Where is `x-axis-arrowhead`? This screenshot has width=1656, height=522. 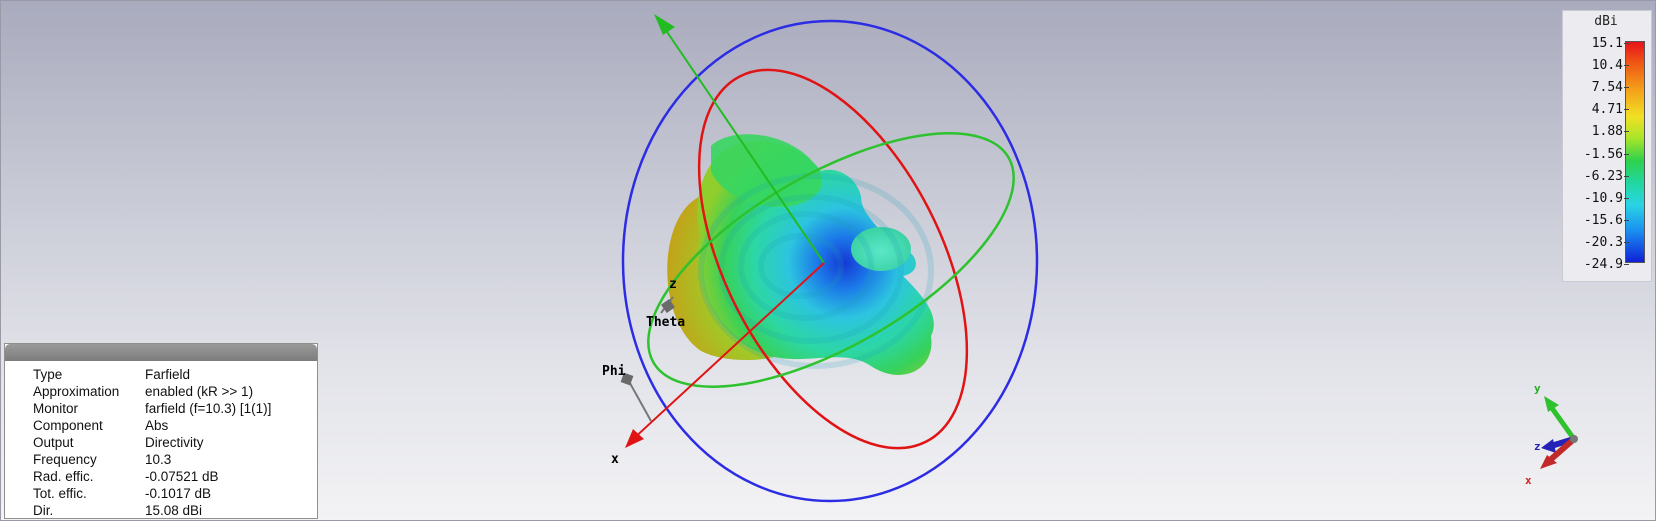
x-axis-arrowhead is located at coordinates (634, 438).